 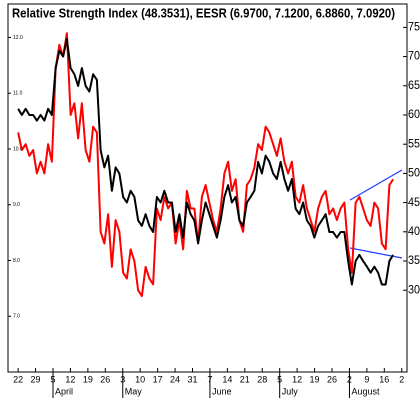 I want to click on y2-tick-label: 50, so click(x=414, y=173).